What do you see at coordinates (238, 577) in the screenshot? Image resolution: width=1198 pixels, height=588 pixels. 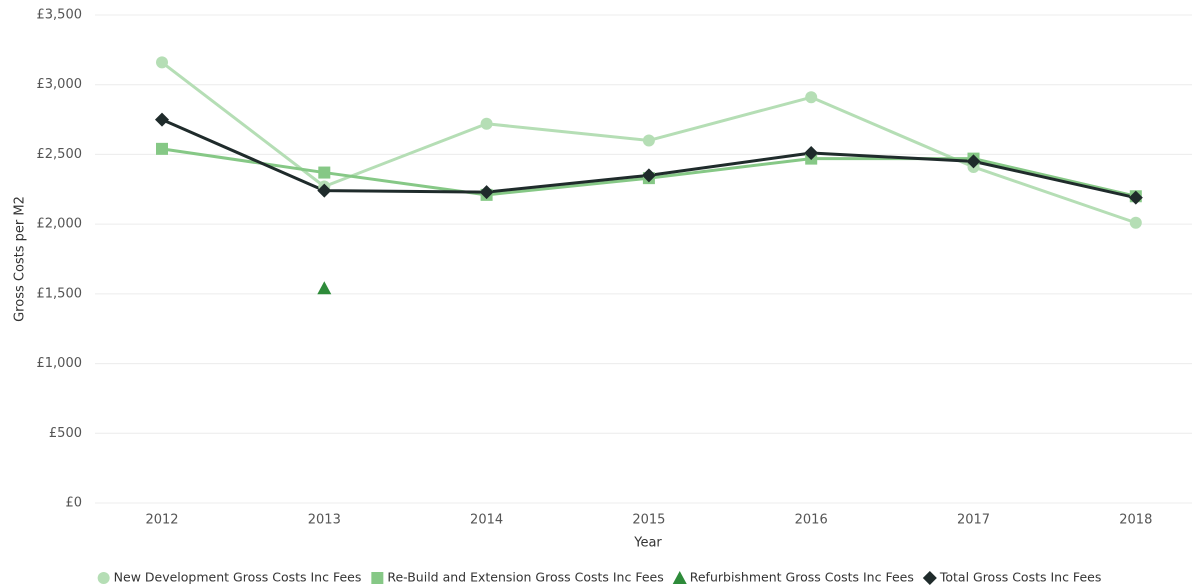 I see `legend-text: New Development Gross Costs Inc Fees` at bounding box center [238, 577].